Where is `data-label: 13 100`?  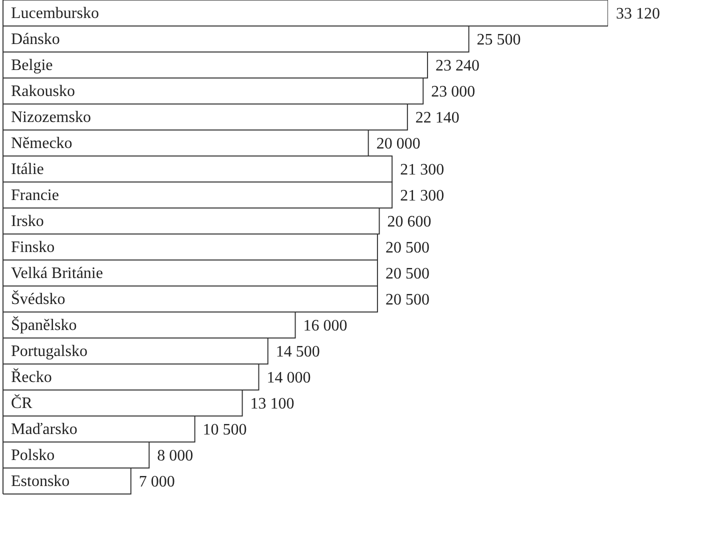 data-label: 13 100 is located at coordinates (272, 404).